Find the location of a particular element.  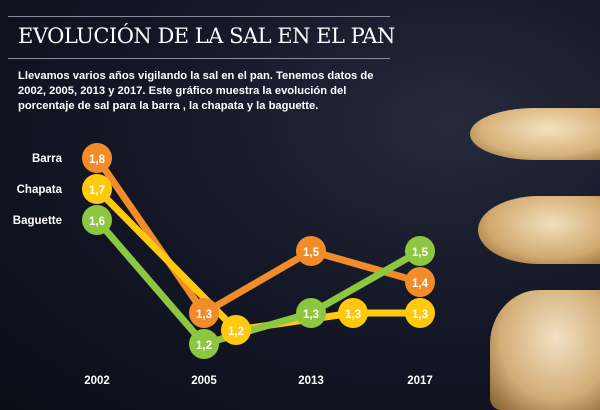

x-tick-label: 2017 is located at coordinates (420, 381).